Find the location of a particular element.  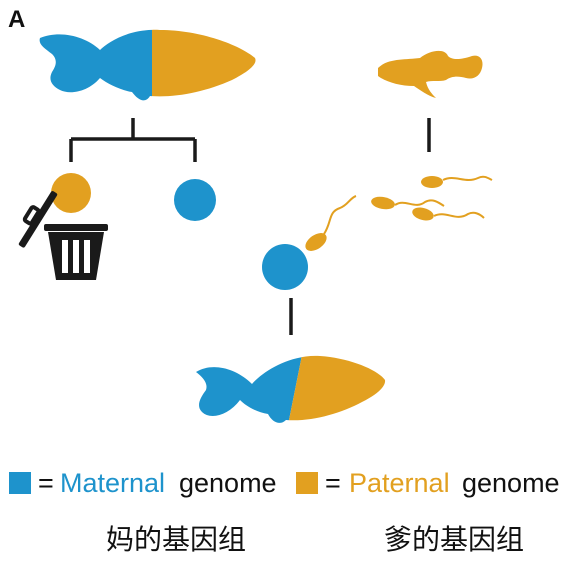

offspring-fish-icon is located at coordinates (291, 389).